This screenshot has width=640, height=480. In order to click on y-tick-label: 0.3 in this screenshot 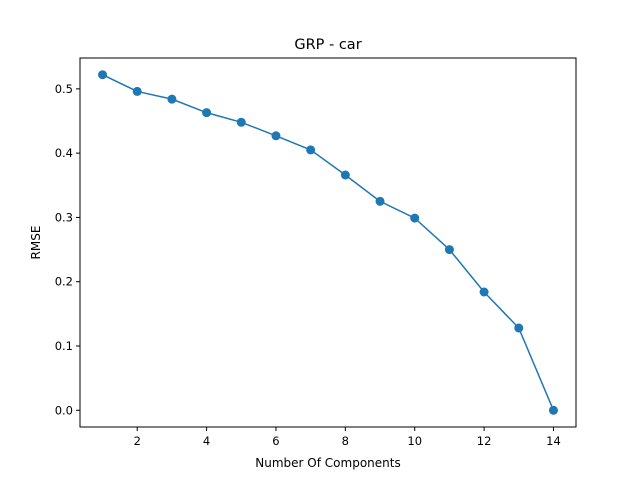, I will do `click(64, 217)`.